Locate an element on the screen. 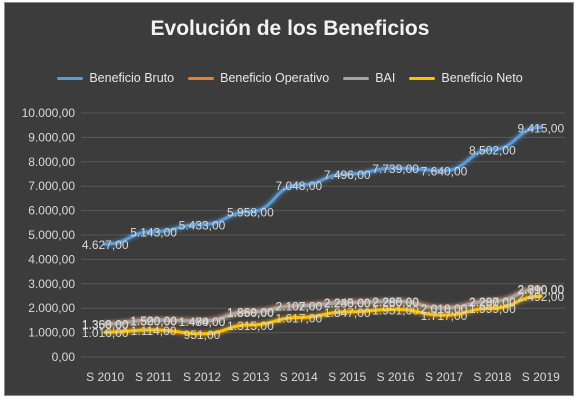 This screenshot has height=400, width=580. legend-item-bai: BAI is located at coordinates (369, 78).